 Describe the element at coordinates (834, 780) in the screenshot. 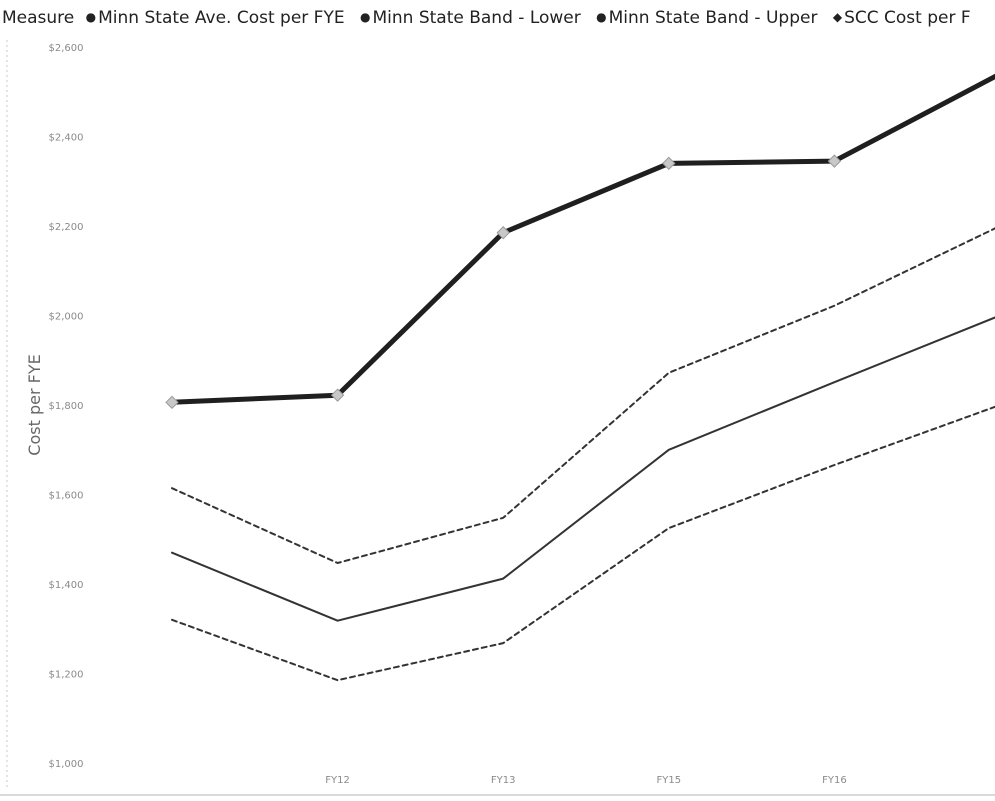

I see `x-tick-label: FY16` at that location.